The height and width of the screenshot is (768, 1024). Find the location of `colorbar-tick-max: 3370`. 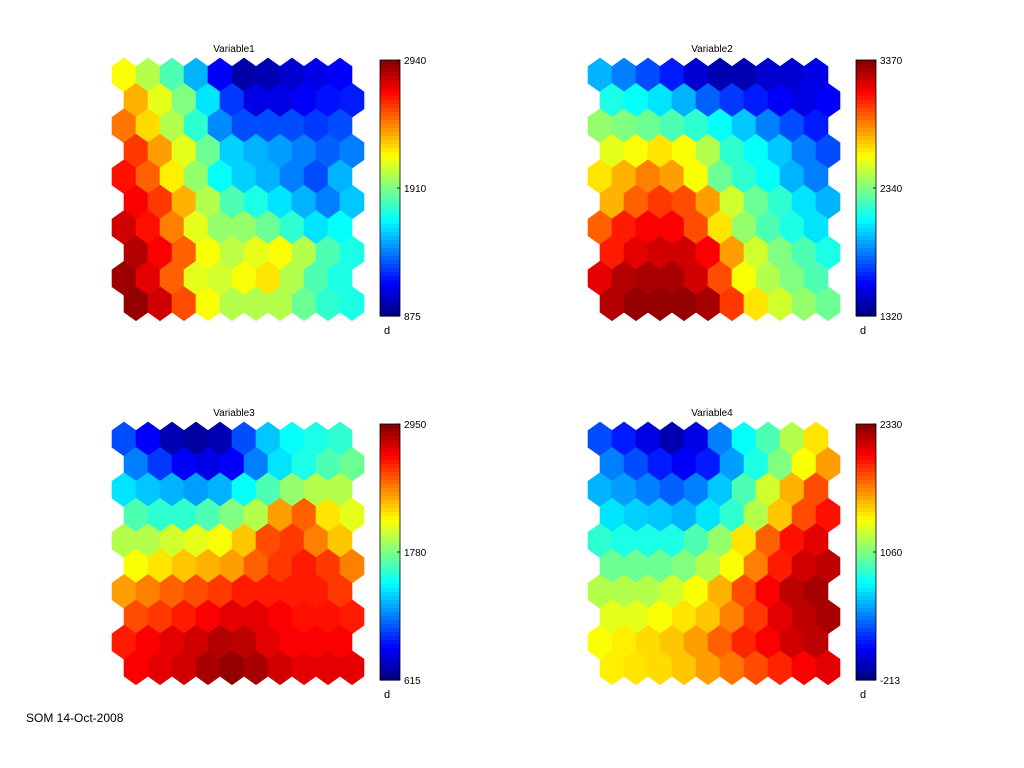

colorbar-tick-max: 3370 is located at coordinates (891, 61).